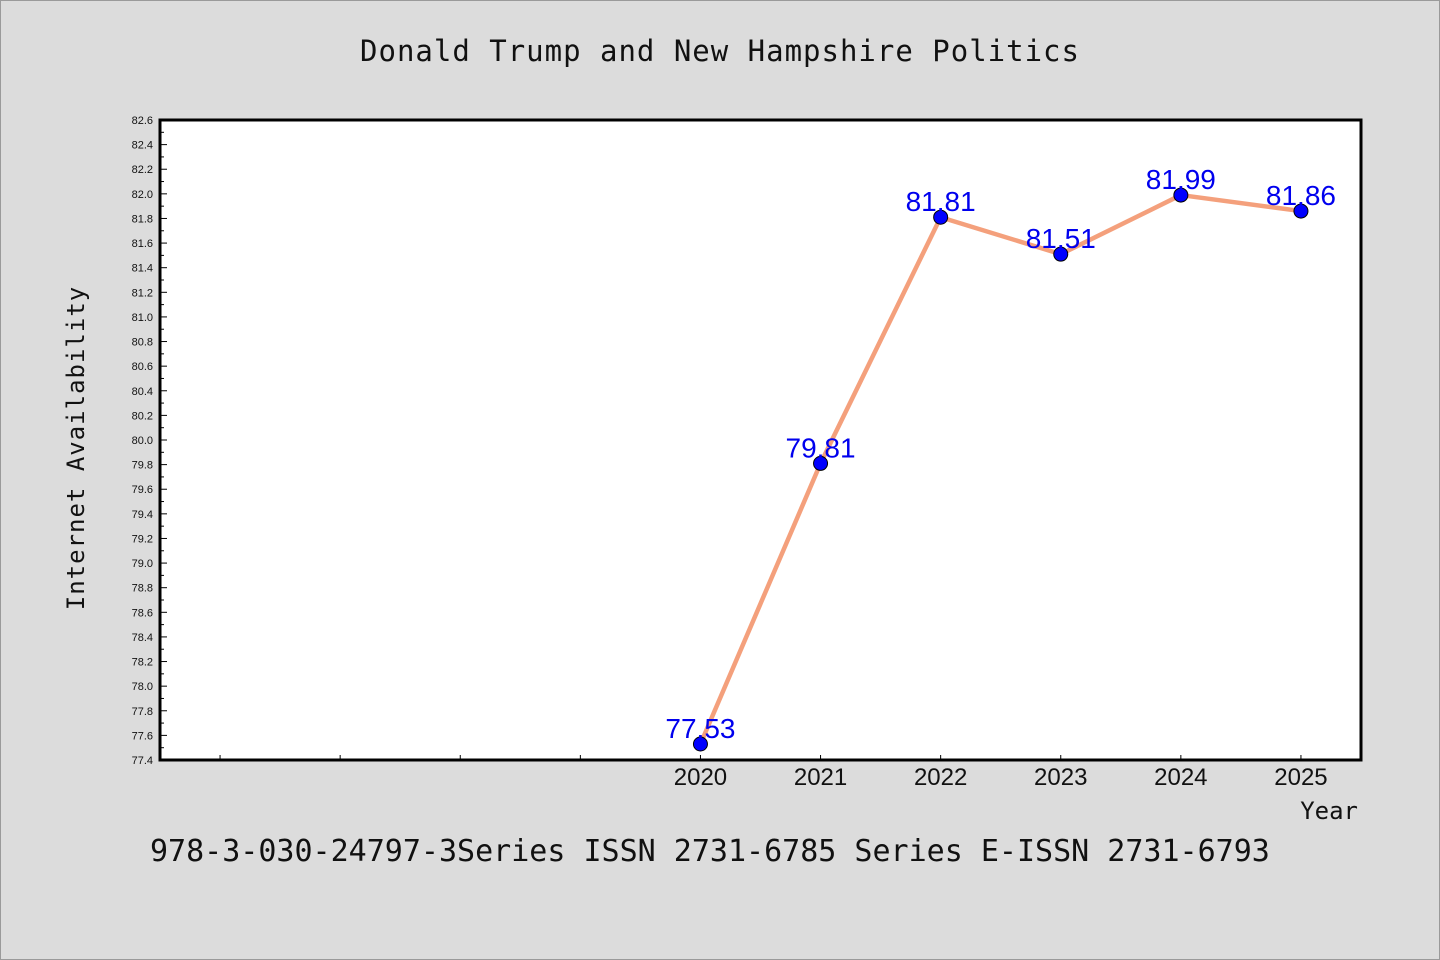  I want to click on x-tick-label: 2020, so click(700, 777).